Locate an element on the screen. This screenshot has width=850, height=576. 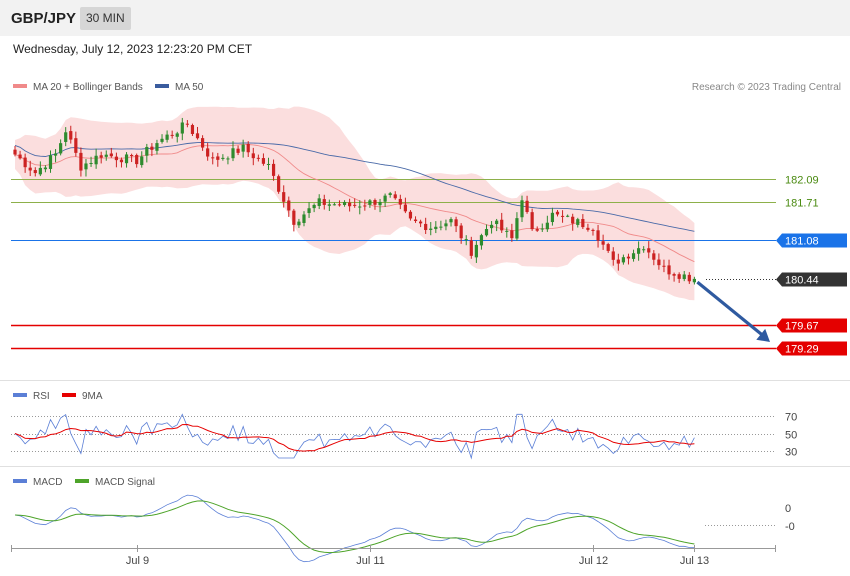
rsi-level-label: 50 is located at coordinates (791, 436).